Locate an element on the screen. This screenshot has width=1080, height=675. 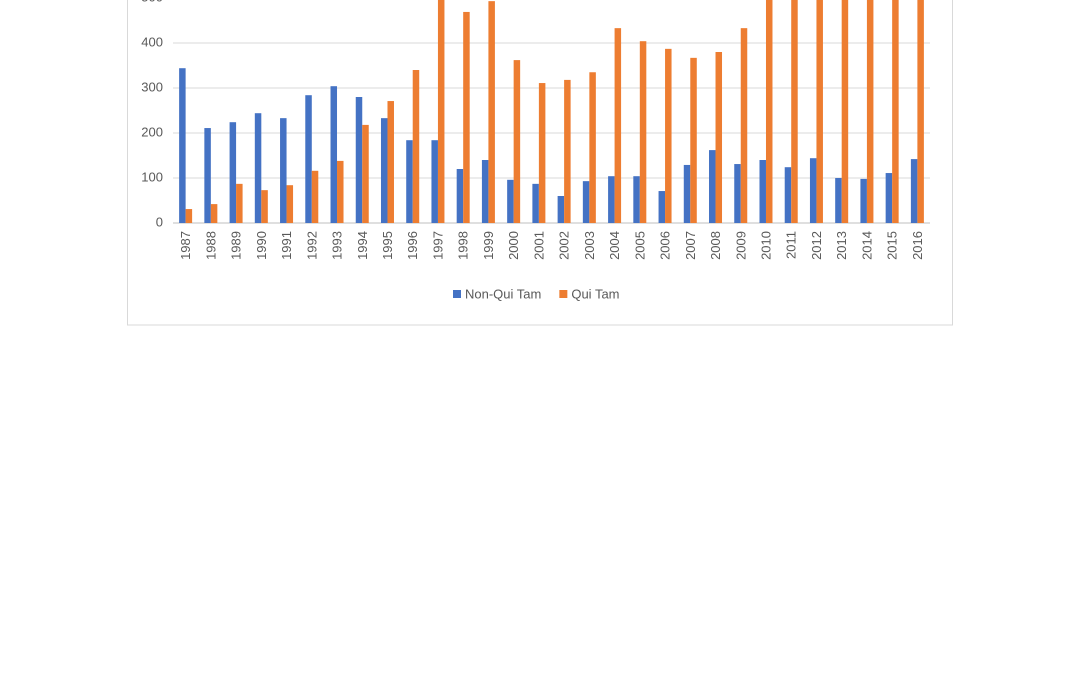
x-tick-label: 2002 is located at coordinates (564, 245).